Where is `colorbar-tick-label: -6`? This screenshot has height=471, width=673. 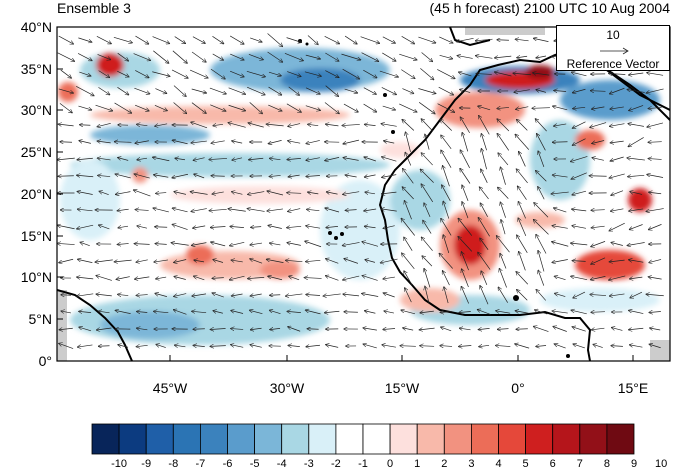 colorbar-tick-label: -6 is located at coordinates (227, 464).